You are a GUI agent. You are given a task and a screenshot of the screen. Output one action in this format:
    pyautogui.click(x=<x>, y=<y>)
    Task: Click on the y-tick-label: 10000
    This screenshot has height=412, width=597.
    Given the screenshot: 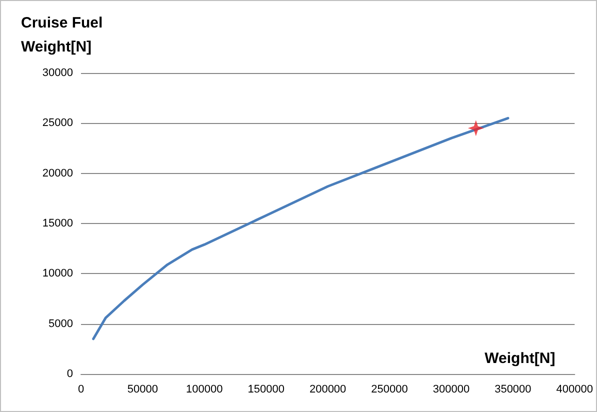 What is the action you would take?
    pyautogui.click(x=57, y=274)
    